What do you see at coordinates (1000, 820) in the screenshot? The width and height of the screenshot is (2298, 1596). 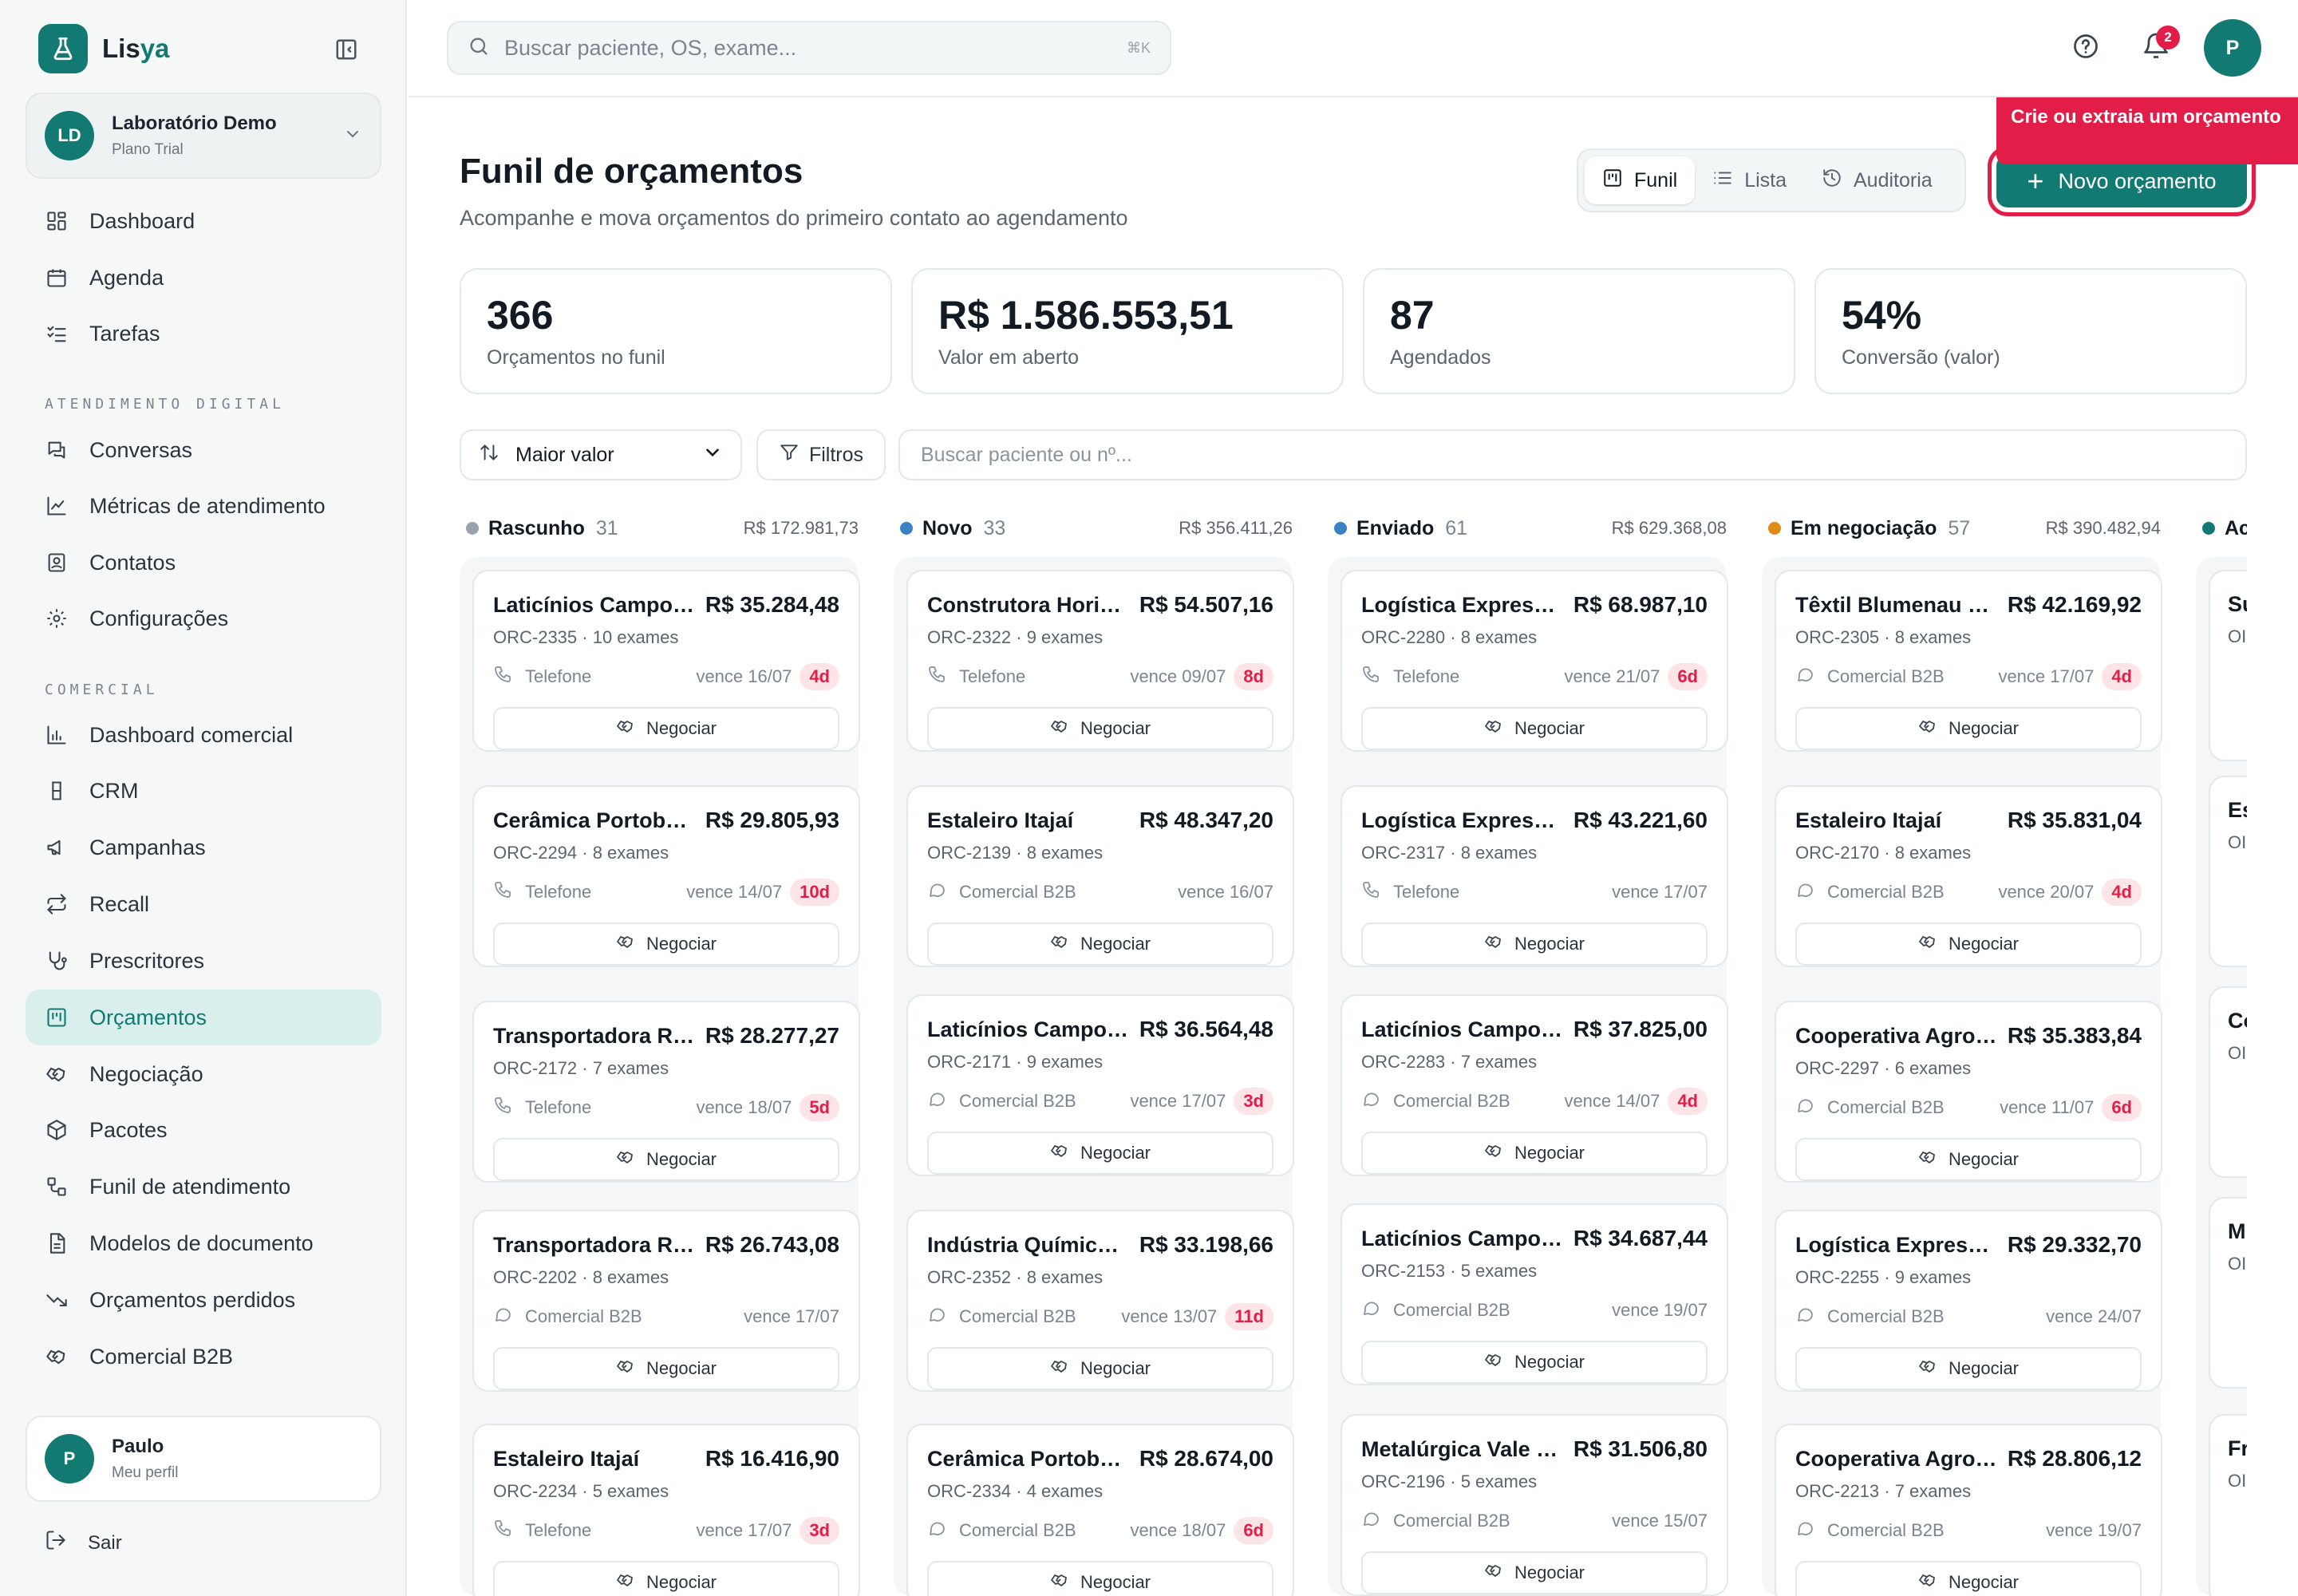 I see `client-name: Estaleiro Itajaí` at bounding box center [1000, 820].